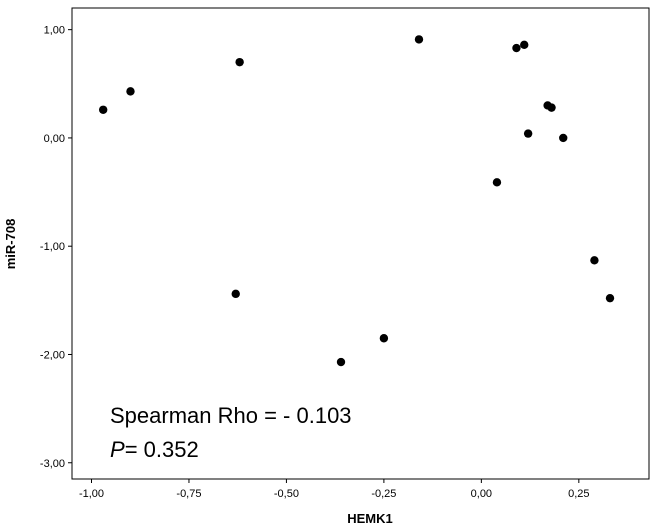 The height and width of the screenshot is (529, 651). I want to click on y-axis: 1,00 0,00 -1,00 -2,00 -3,00, so click(56, 247).